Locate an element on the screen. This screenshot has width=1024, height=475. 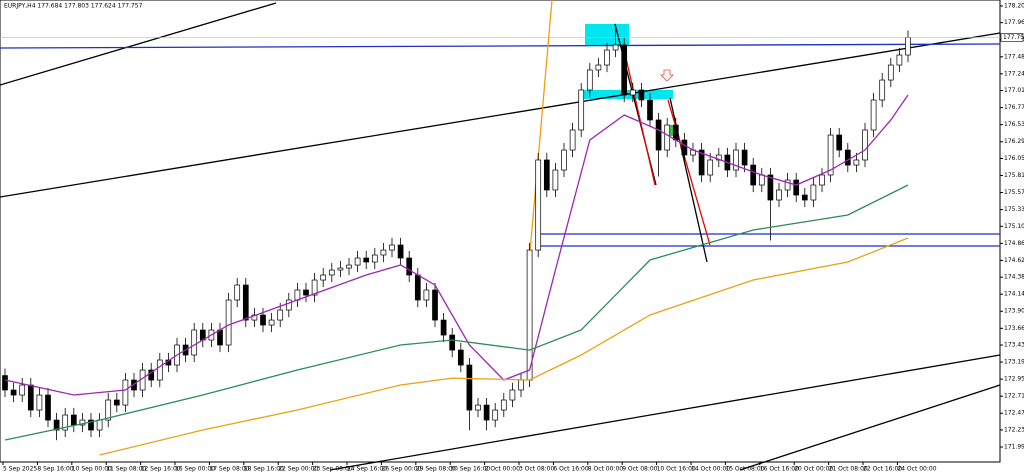
price-label: 177.757 is located at coordinates (1013, 37).